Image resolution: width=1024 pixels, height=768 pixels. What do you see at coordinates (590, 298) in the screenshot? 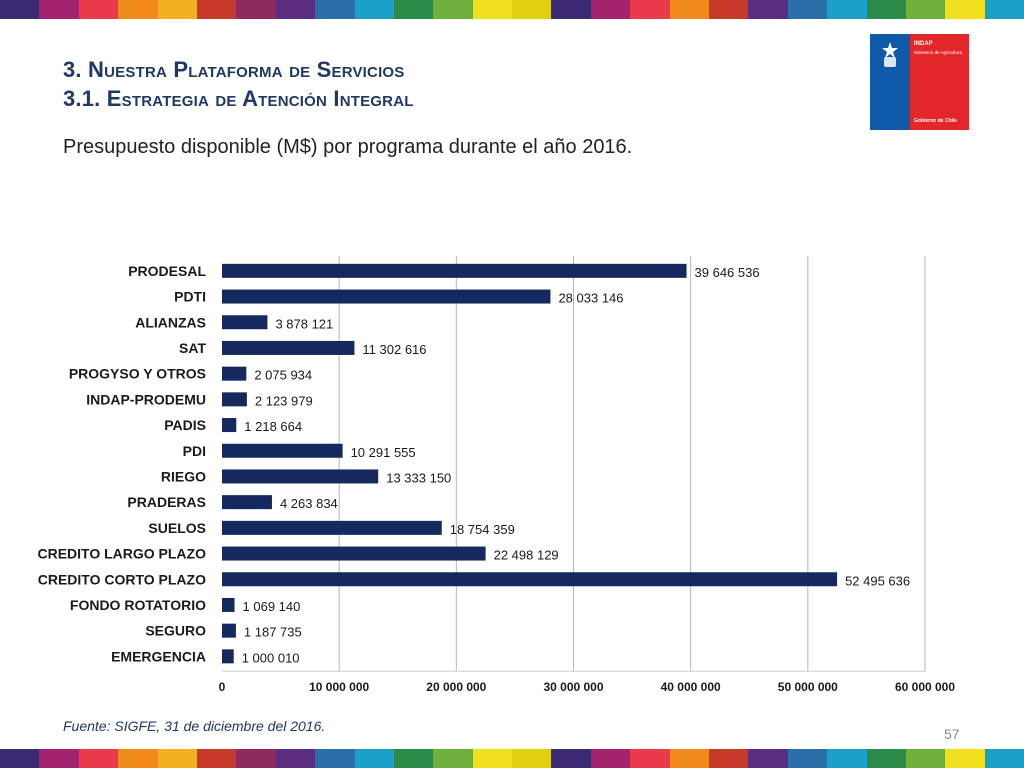
I see `value-label: 28 033 146` at bounding box center [590, 298].